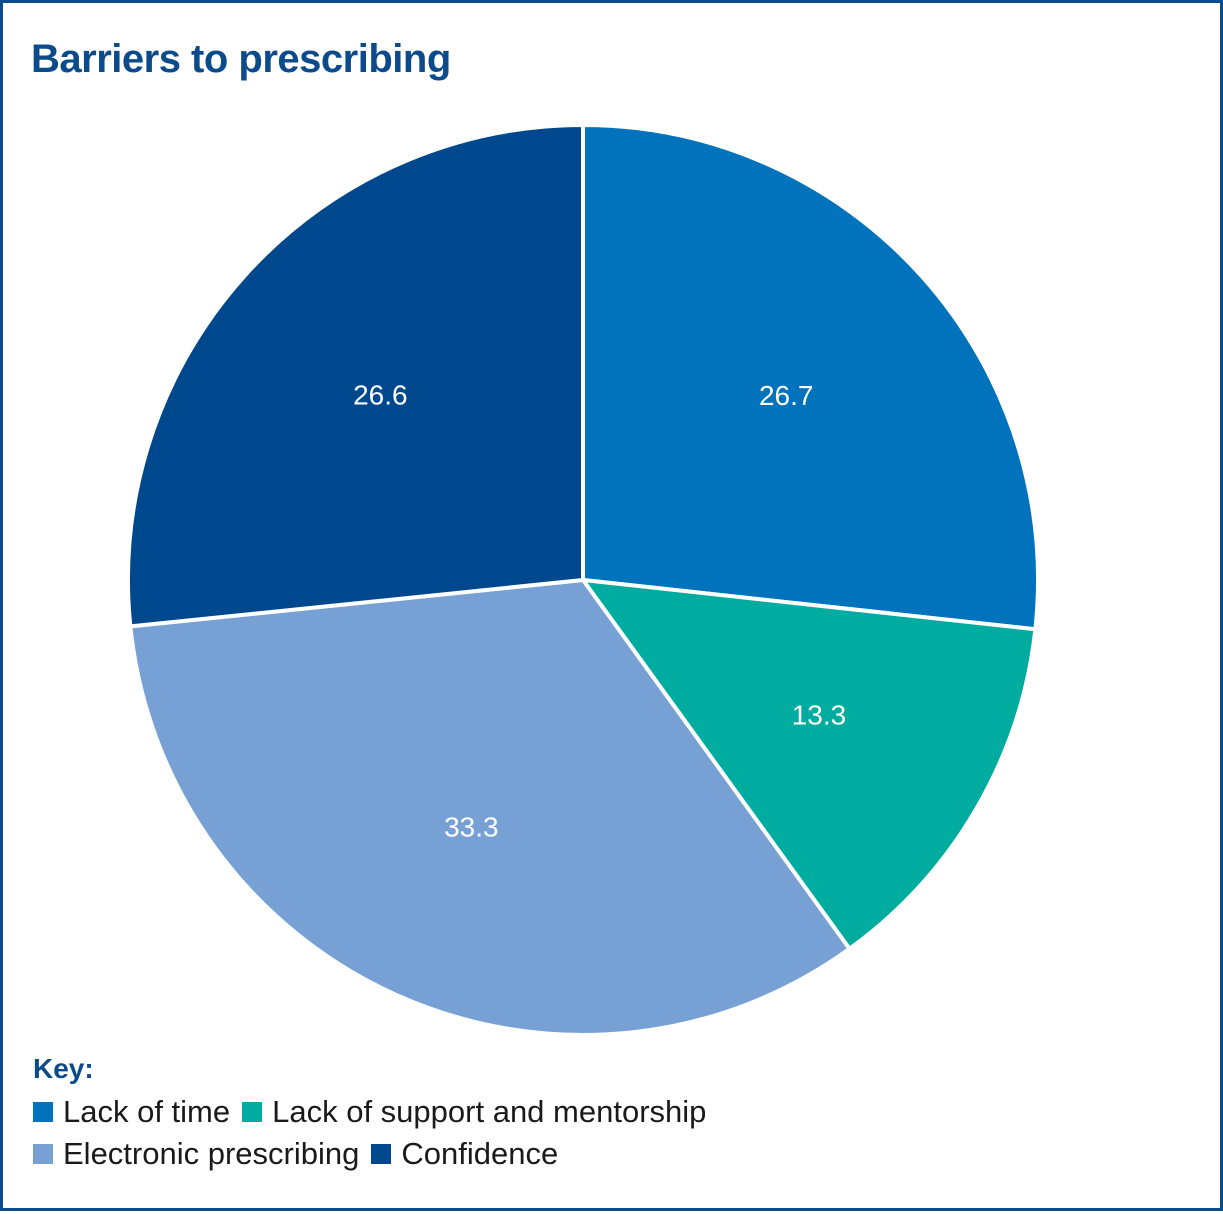  I want to click on legend-swatch-electronic-prescribing, so click(43, 1154).